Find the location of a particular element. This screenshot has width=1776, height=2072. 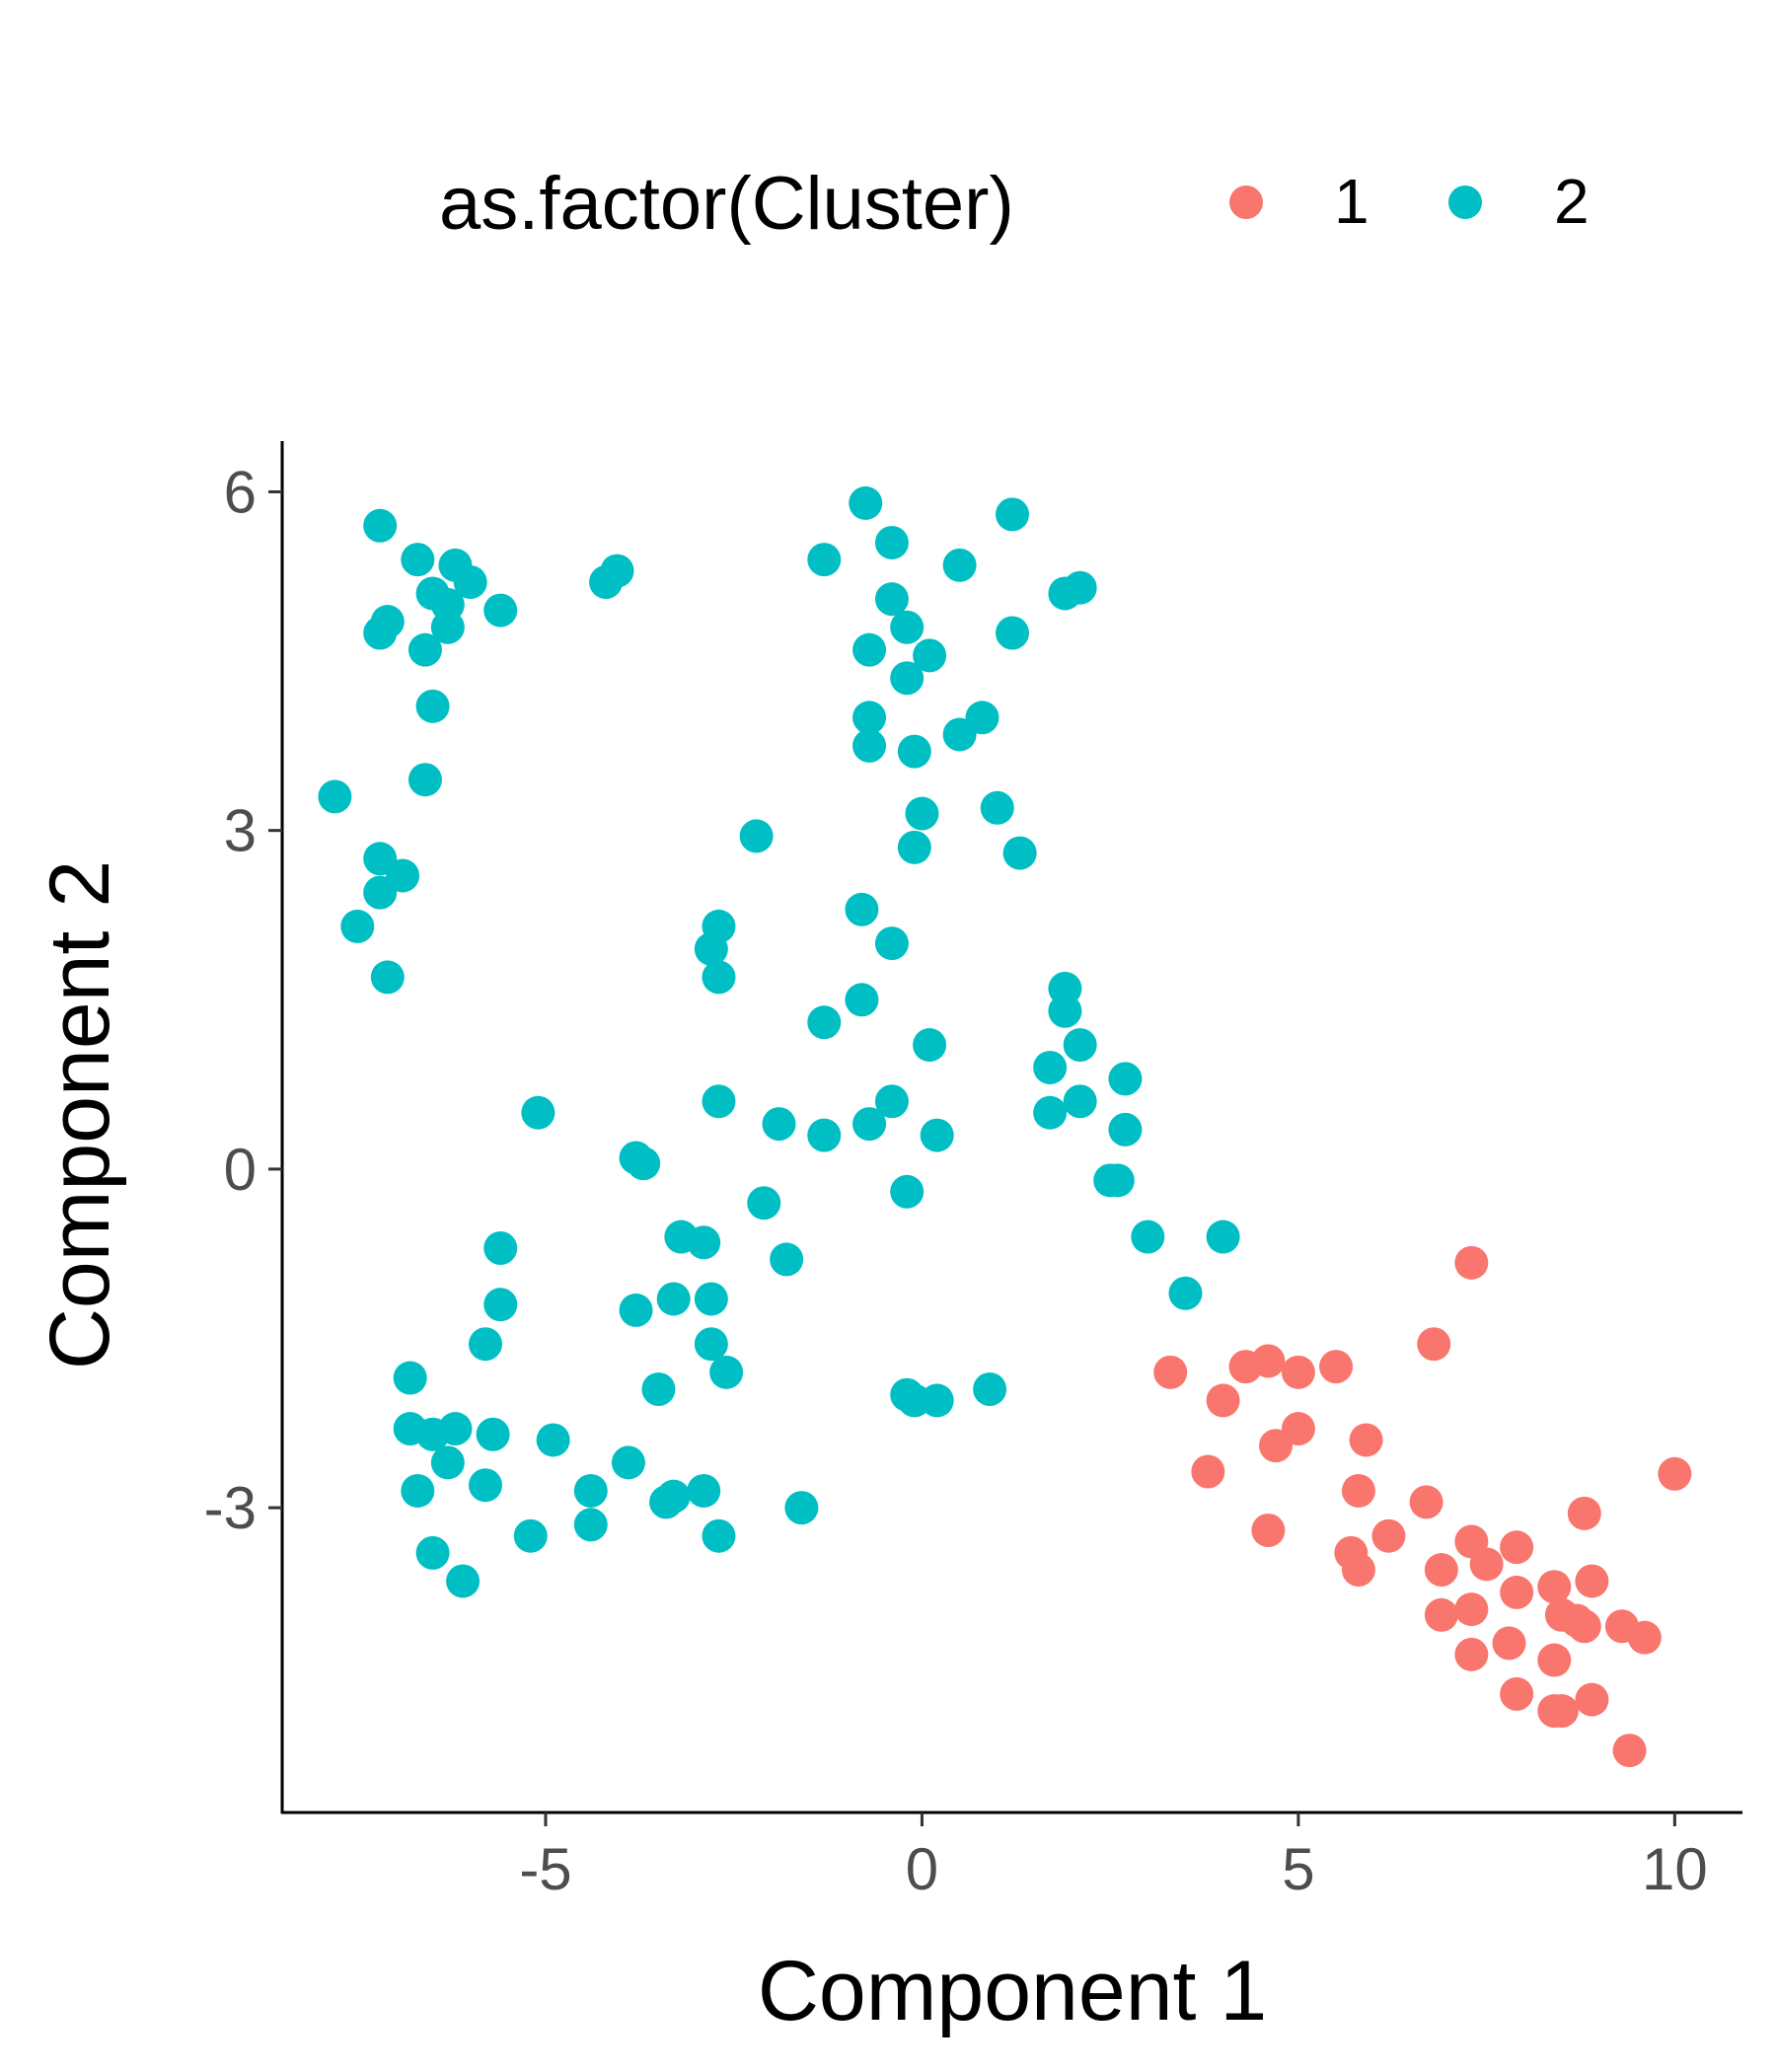

y-tick-label: -3 is located at coordinates (230, 1508).